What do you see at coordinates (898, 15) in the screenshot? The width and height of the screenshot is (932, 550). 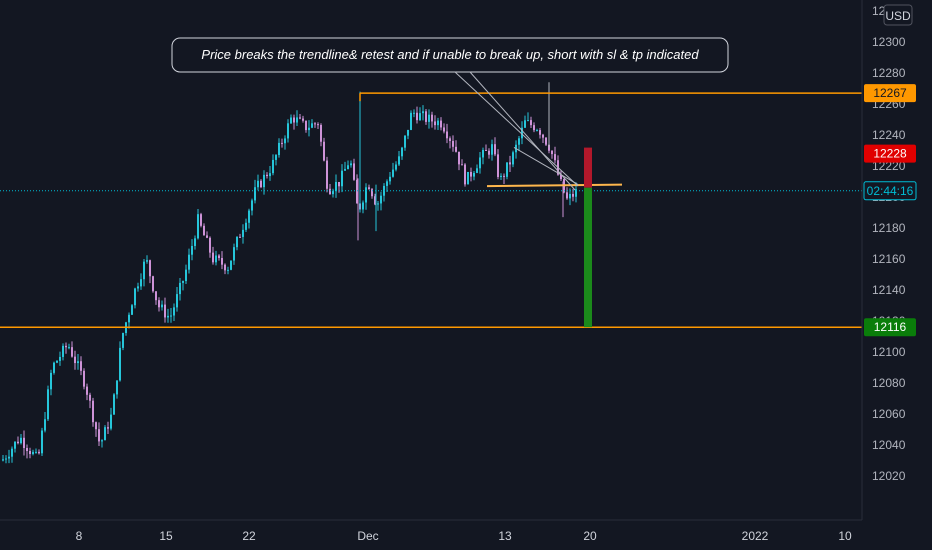 I see `currency-badge: USD` at bounding box center [898, 15].